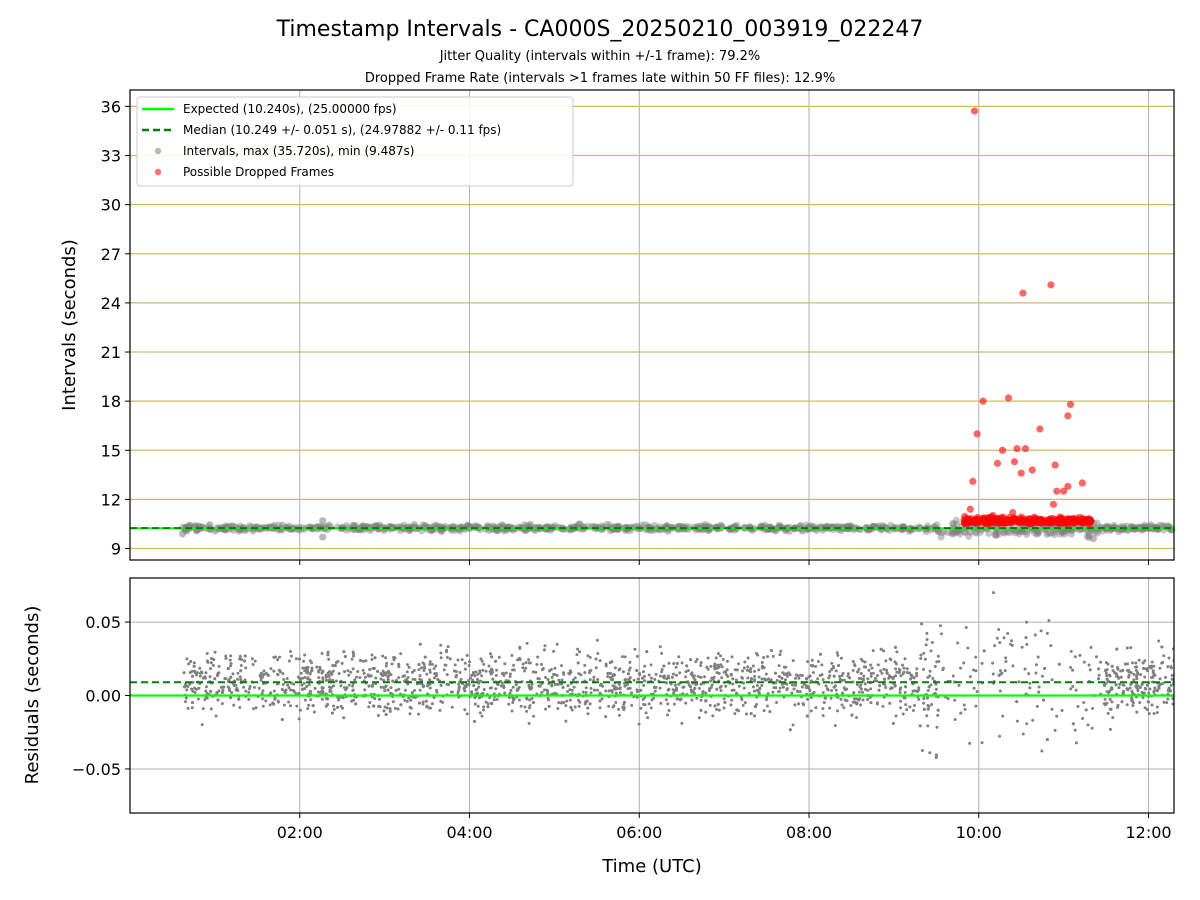 The image size is (1200, 900). Describe the element at coordinates (116, 549) in the screenshot. I see `top-ytick-label: 9` at that location.